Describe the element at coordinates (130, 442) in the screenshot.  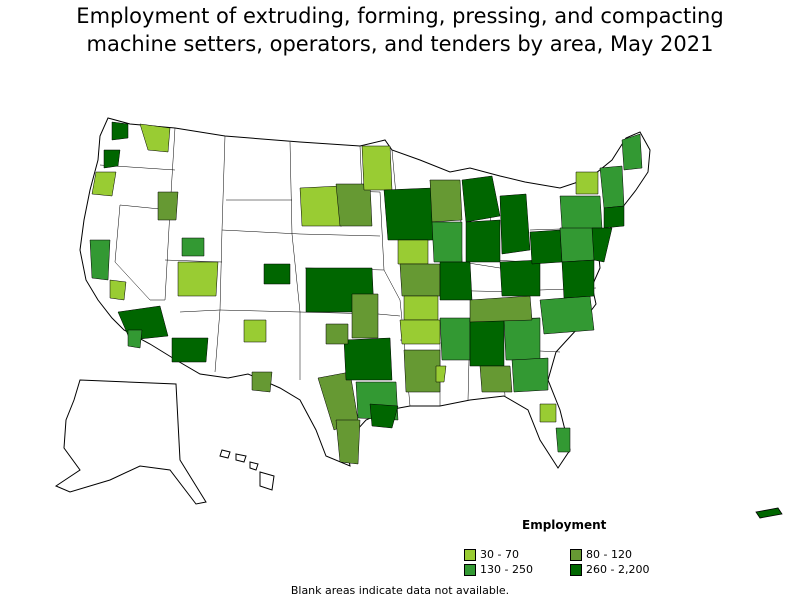
I see `alaska-outline` at that location.